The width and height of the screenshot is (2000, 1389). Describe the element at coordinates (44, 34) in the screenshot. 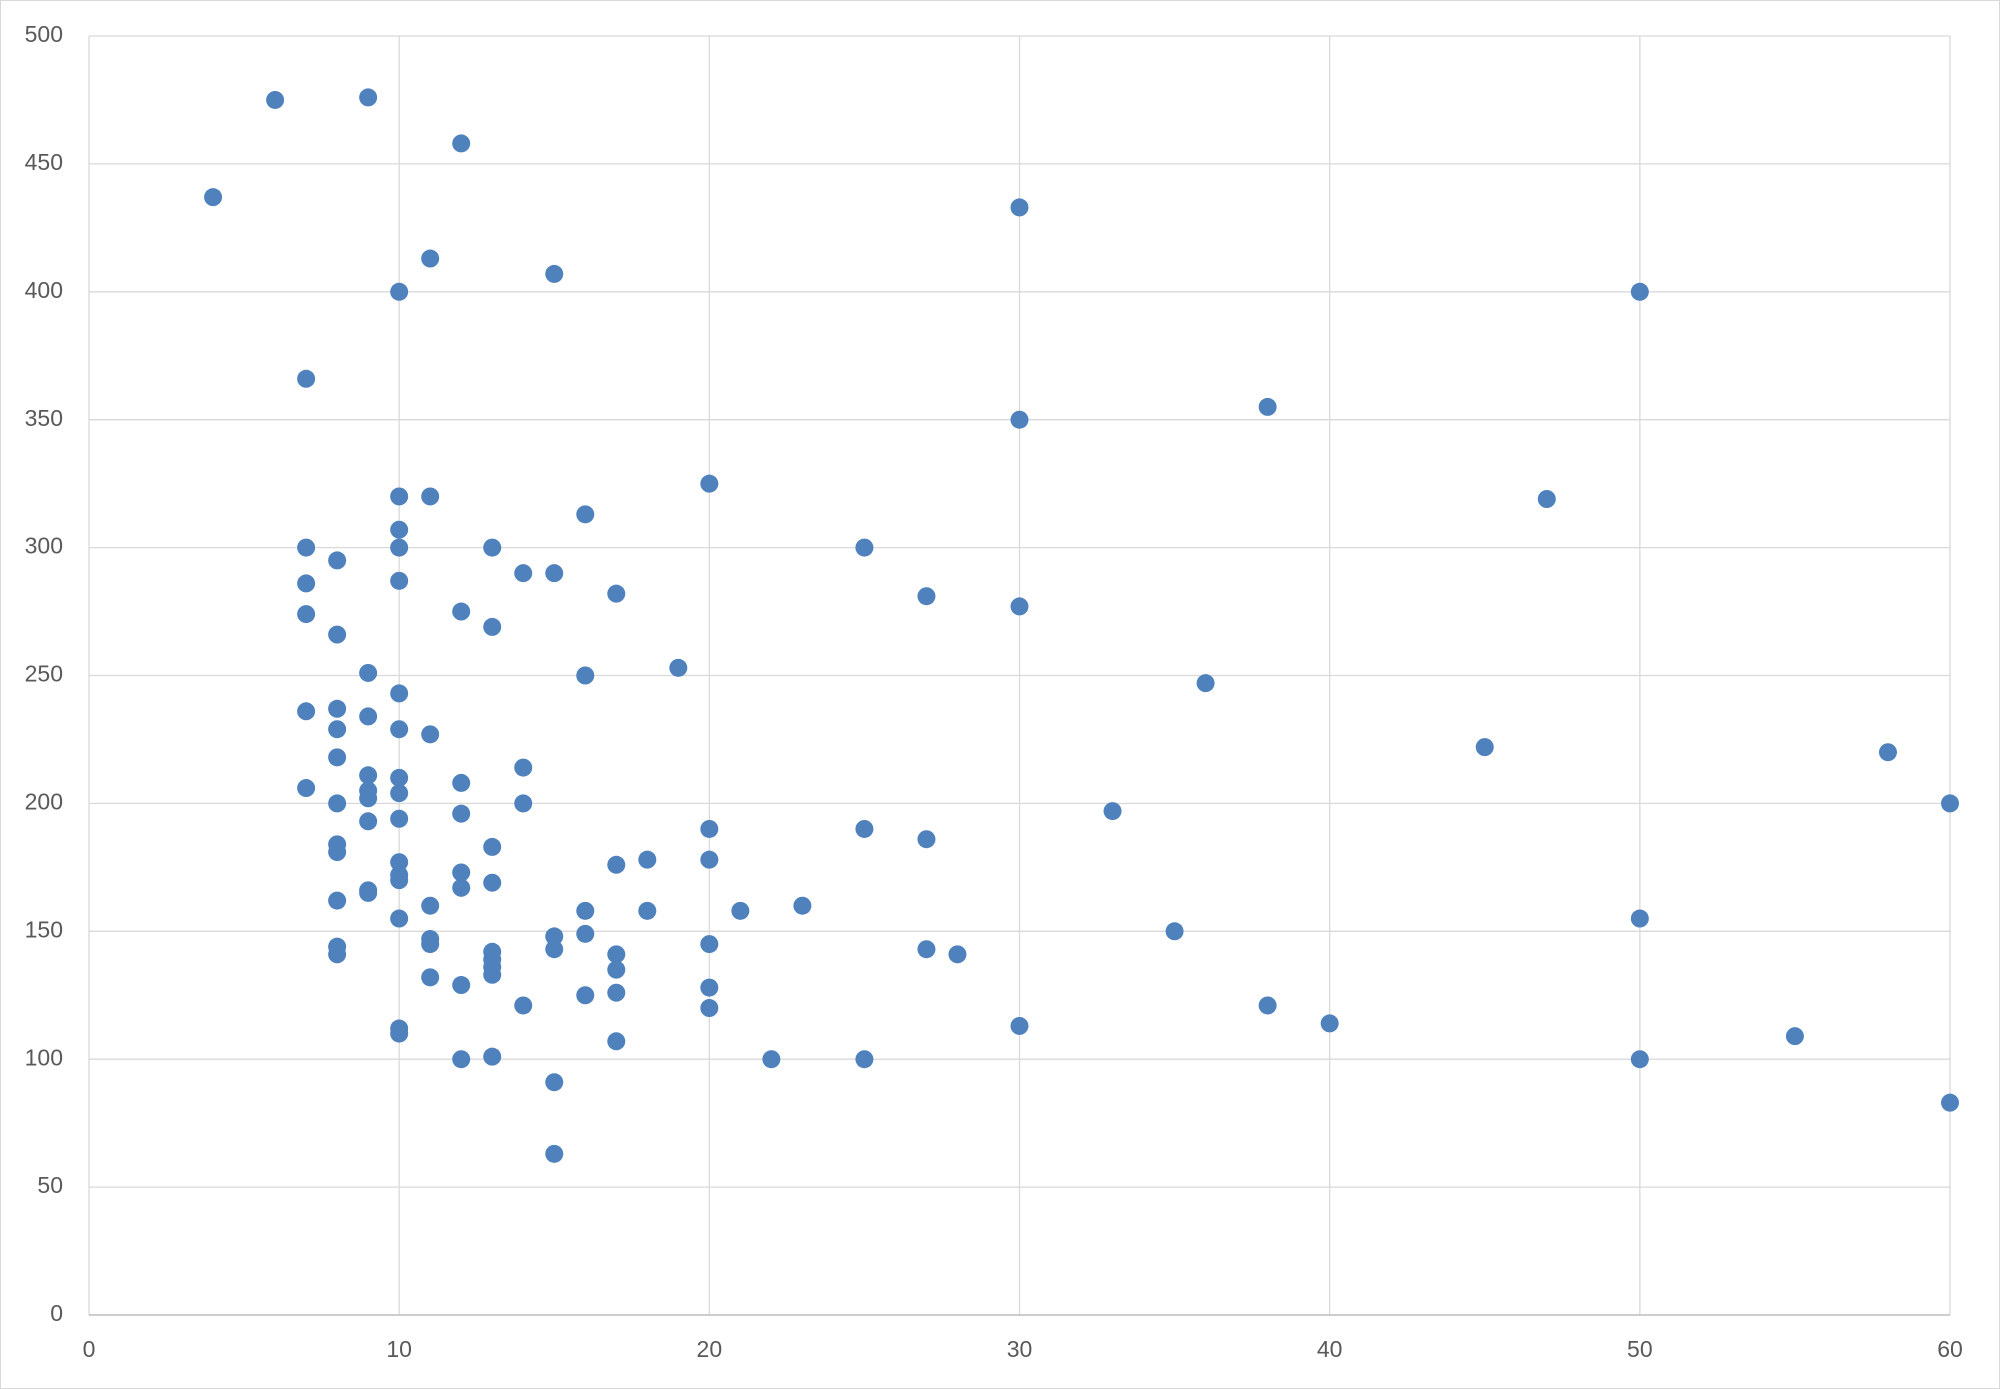

I see `y-tick-label: 500` at that location.